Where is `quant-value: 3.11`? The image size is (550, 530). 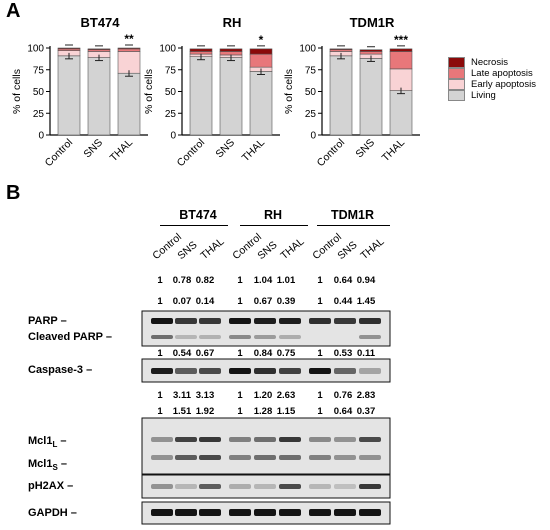 quant-value: 3.11 is located at coordinates (182, 395).